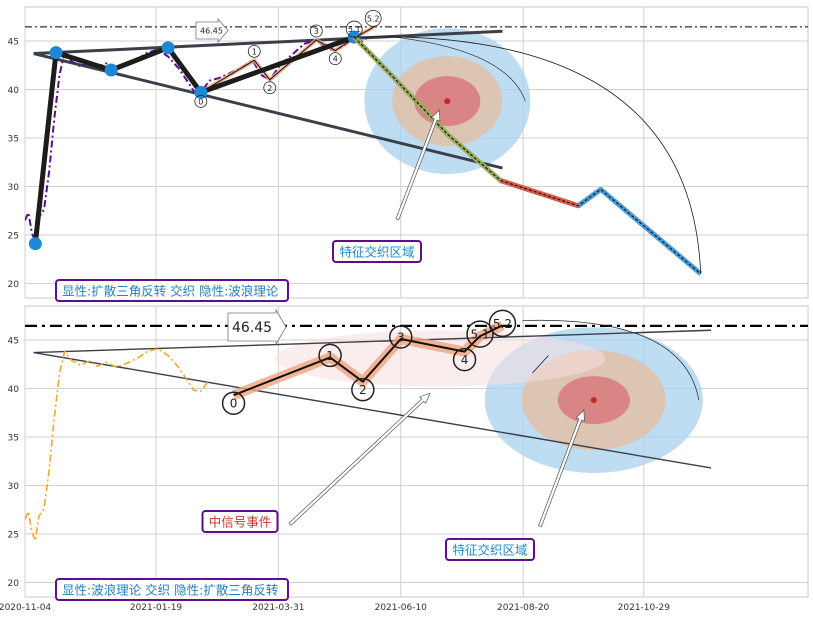 The image size is (813, 623). I want to click on wave-point-label: 3, so click(401, 337).